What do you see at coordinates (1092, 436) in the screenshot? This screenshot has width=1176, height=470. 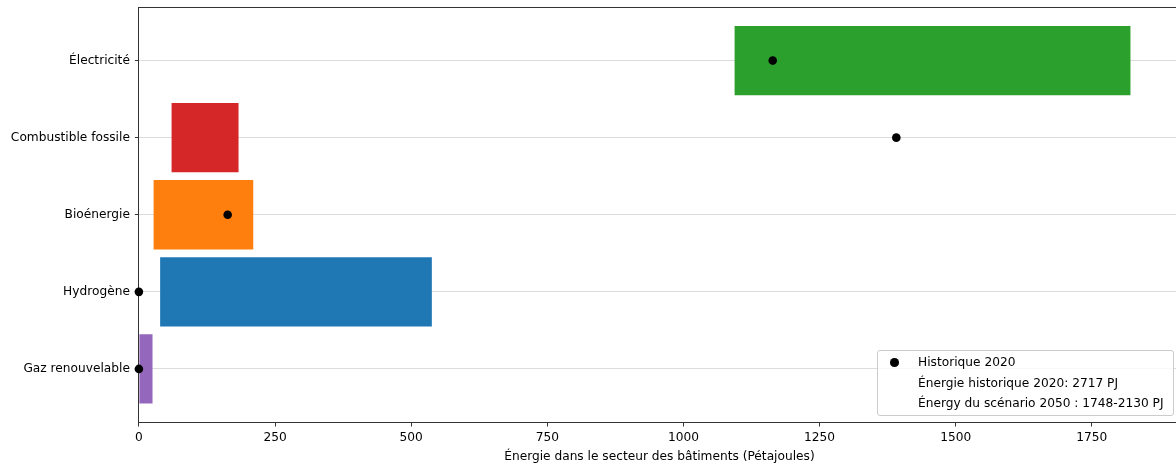 I see `x-tick-label: 1750` at bounding box center [1092, 436].